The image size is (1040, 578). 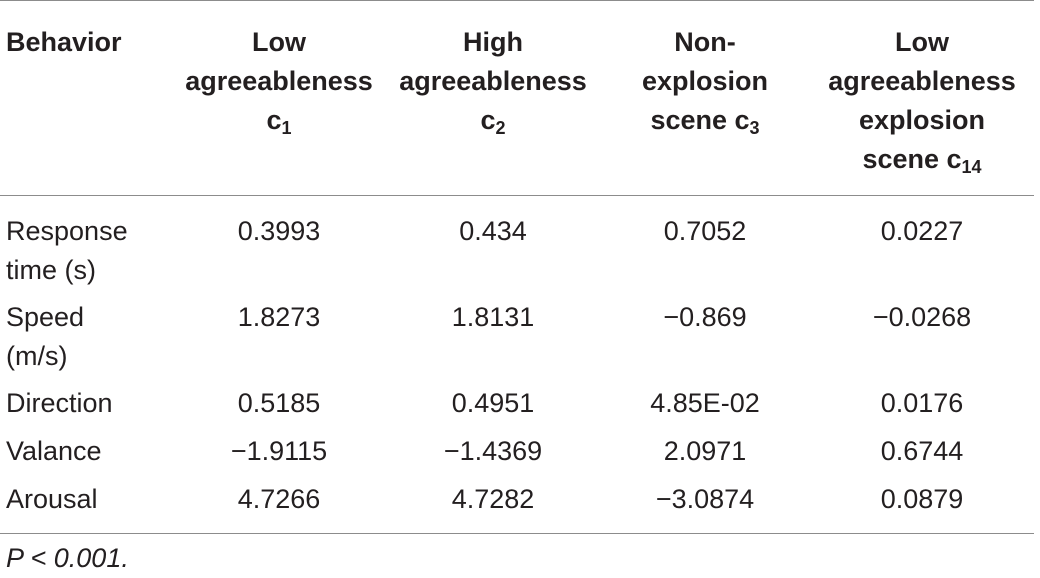 What do you see at coordinates (705, 231) in the screenshot?
I see `cell-value: 0.7052` at bounding box center [705, 231].